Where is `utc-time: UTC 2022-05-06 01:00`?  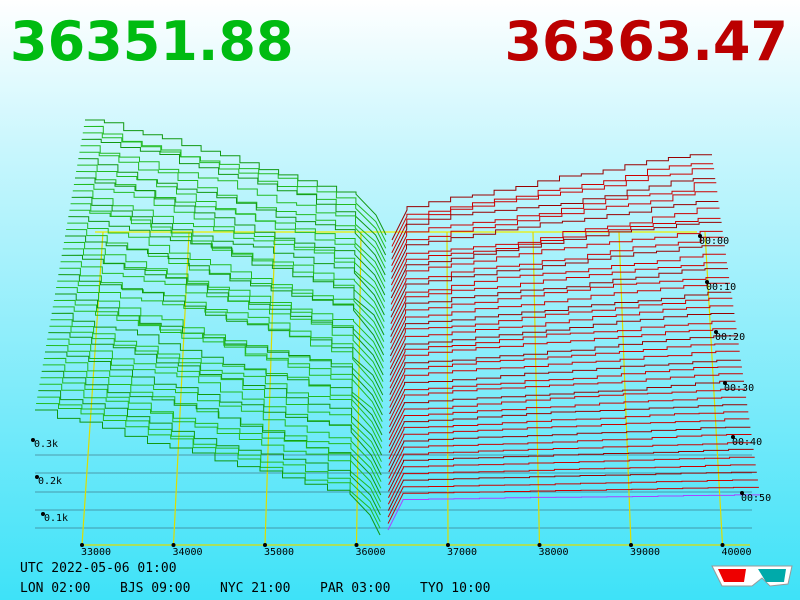
utc-time: UTC 2022-05-06 01:00 is located at coordinates (98, 568).